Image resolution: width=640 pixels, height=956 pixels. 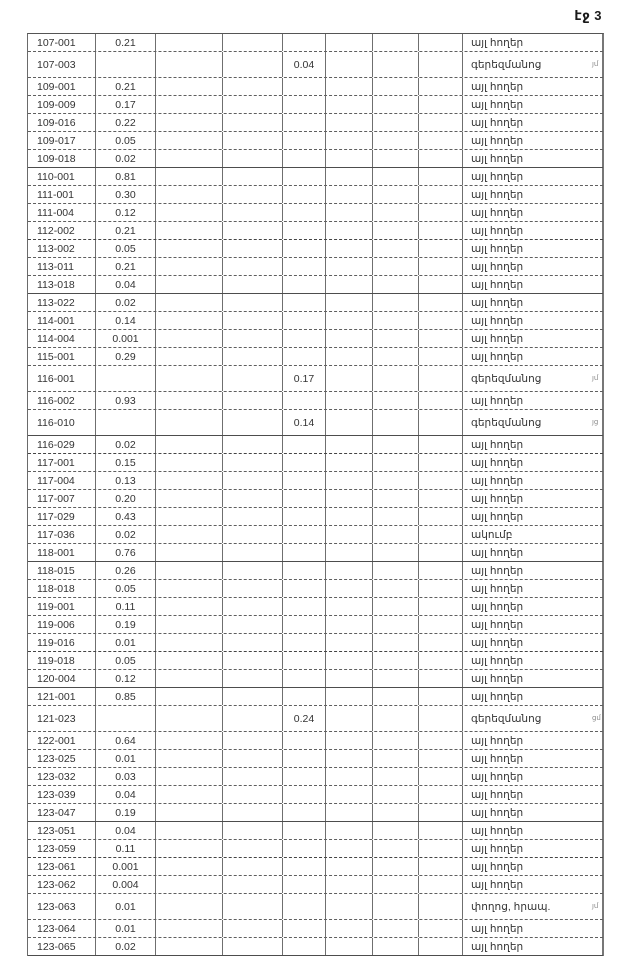 I want to click on table-row: 116-029 0.02 այլ հողեր, so click(x=315, y=445).